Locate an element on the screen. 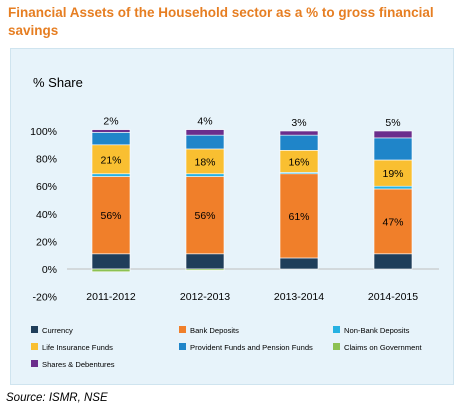 The width and height of the screenshot is (458, 416). legend-swatch-claims-on-government is located at coordinates (336, 346).